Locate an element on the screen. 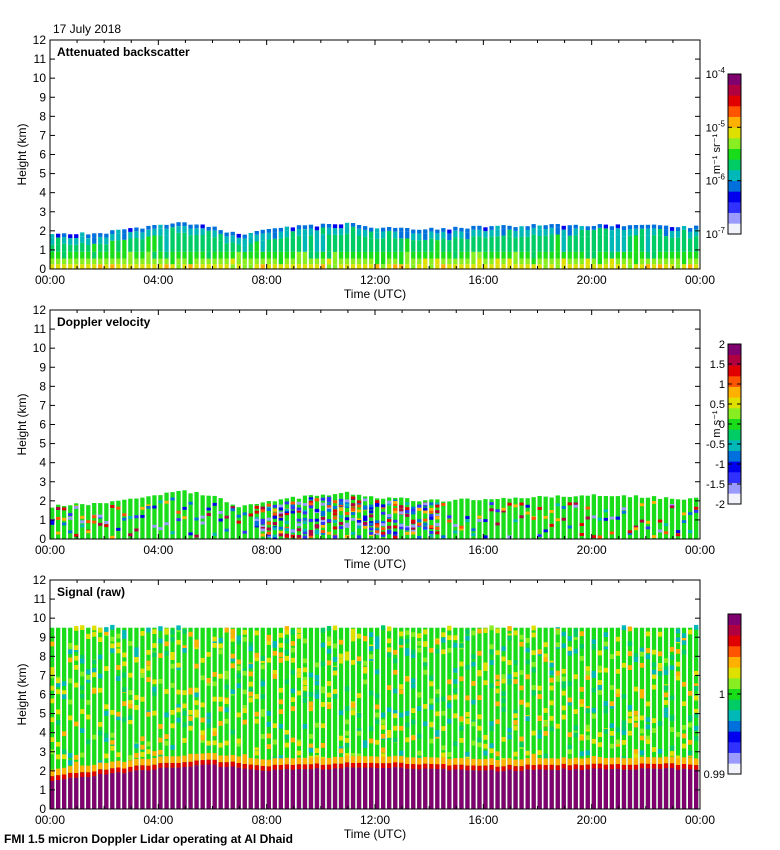 The width and height of the screenshot is (780, 850). y-tick-label: 4 is located at coordinates (42, 193).